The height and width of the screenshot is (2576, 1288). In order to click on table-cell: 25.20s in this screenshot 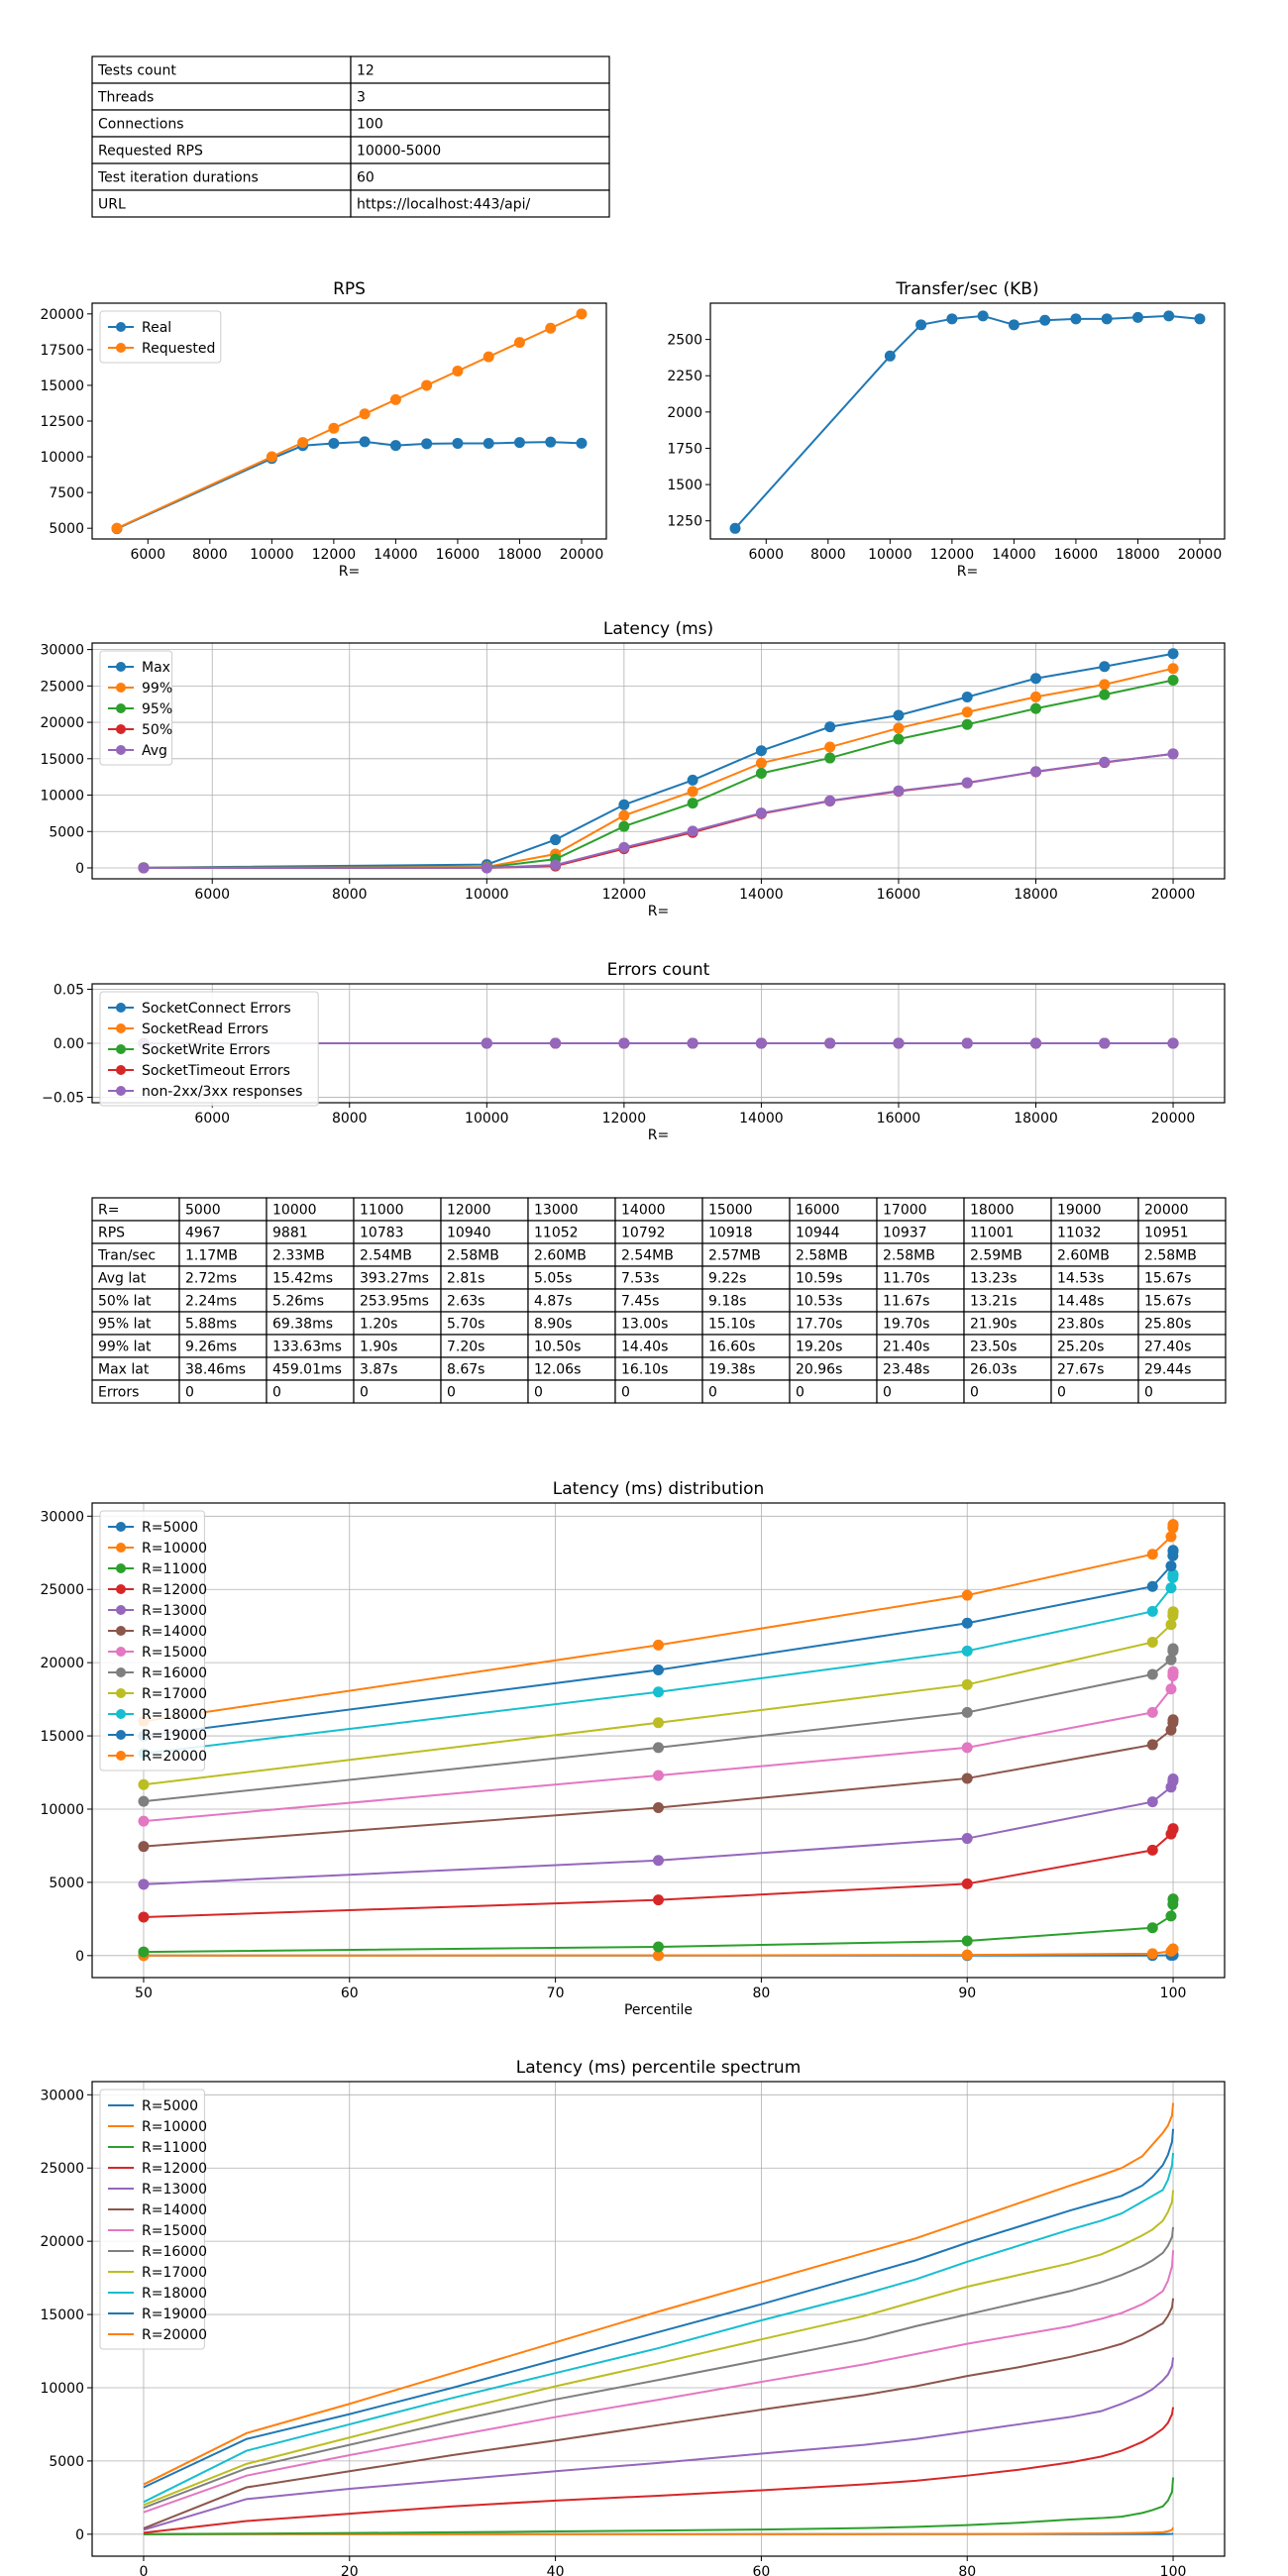, I will do `click(1081, 1347)`.